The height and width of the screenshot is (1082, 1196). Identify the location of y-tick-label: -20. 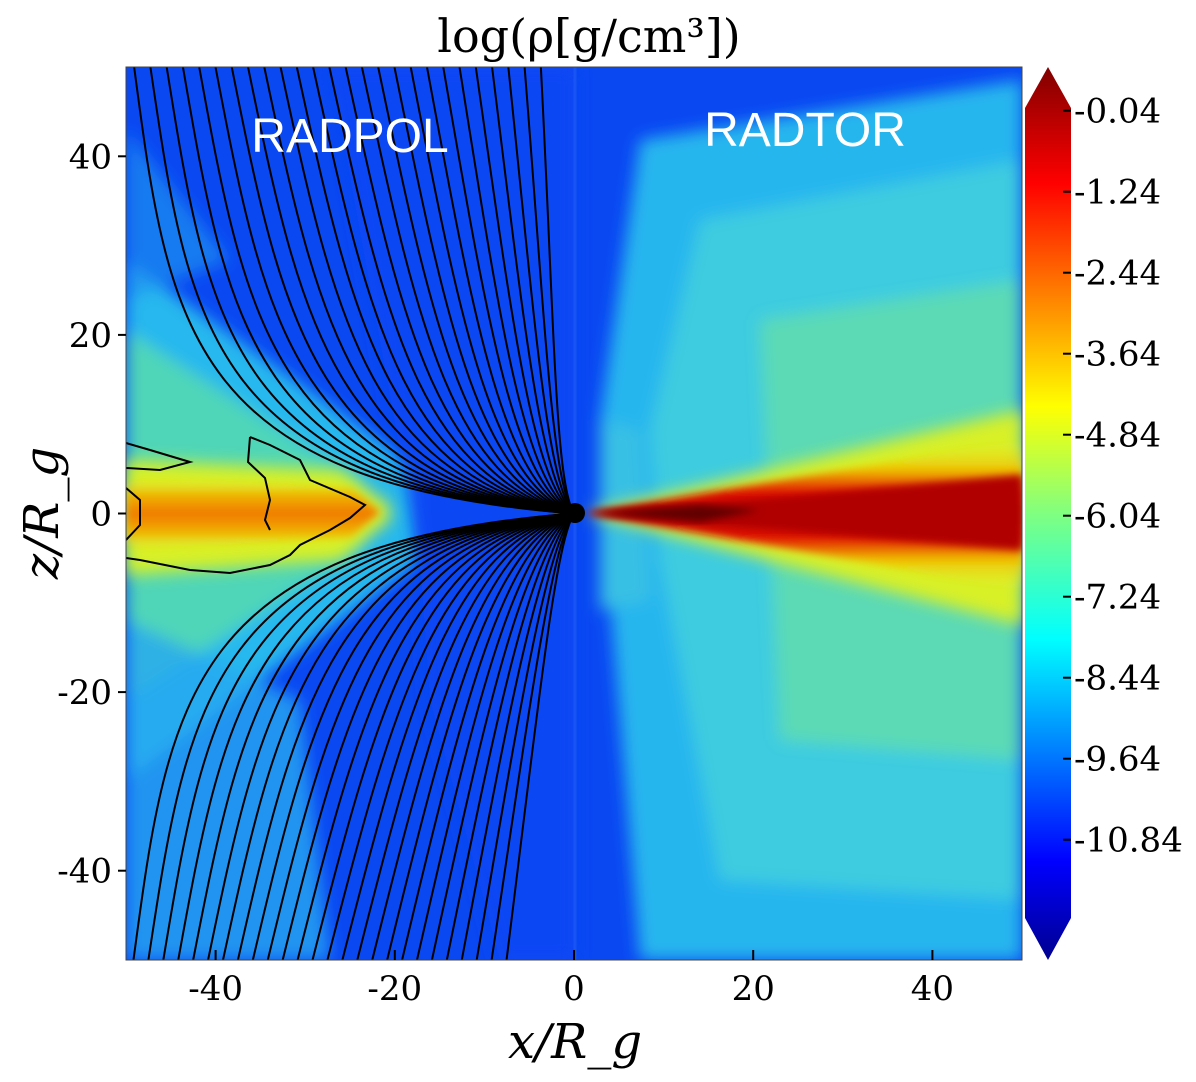
(84, 693).